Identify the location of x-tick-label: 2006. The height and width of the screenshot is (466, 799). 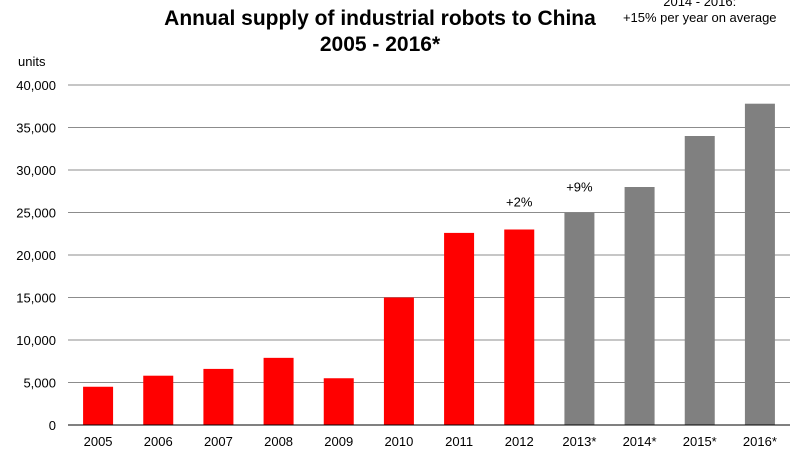
(158, 441).